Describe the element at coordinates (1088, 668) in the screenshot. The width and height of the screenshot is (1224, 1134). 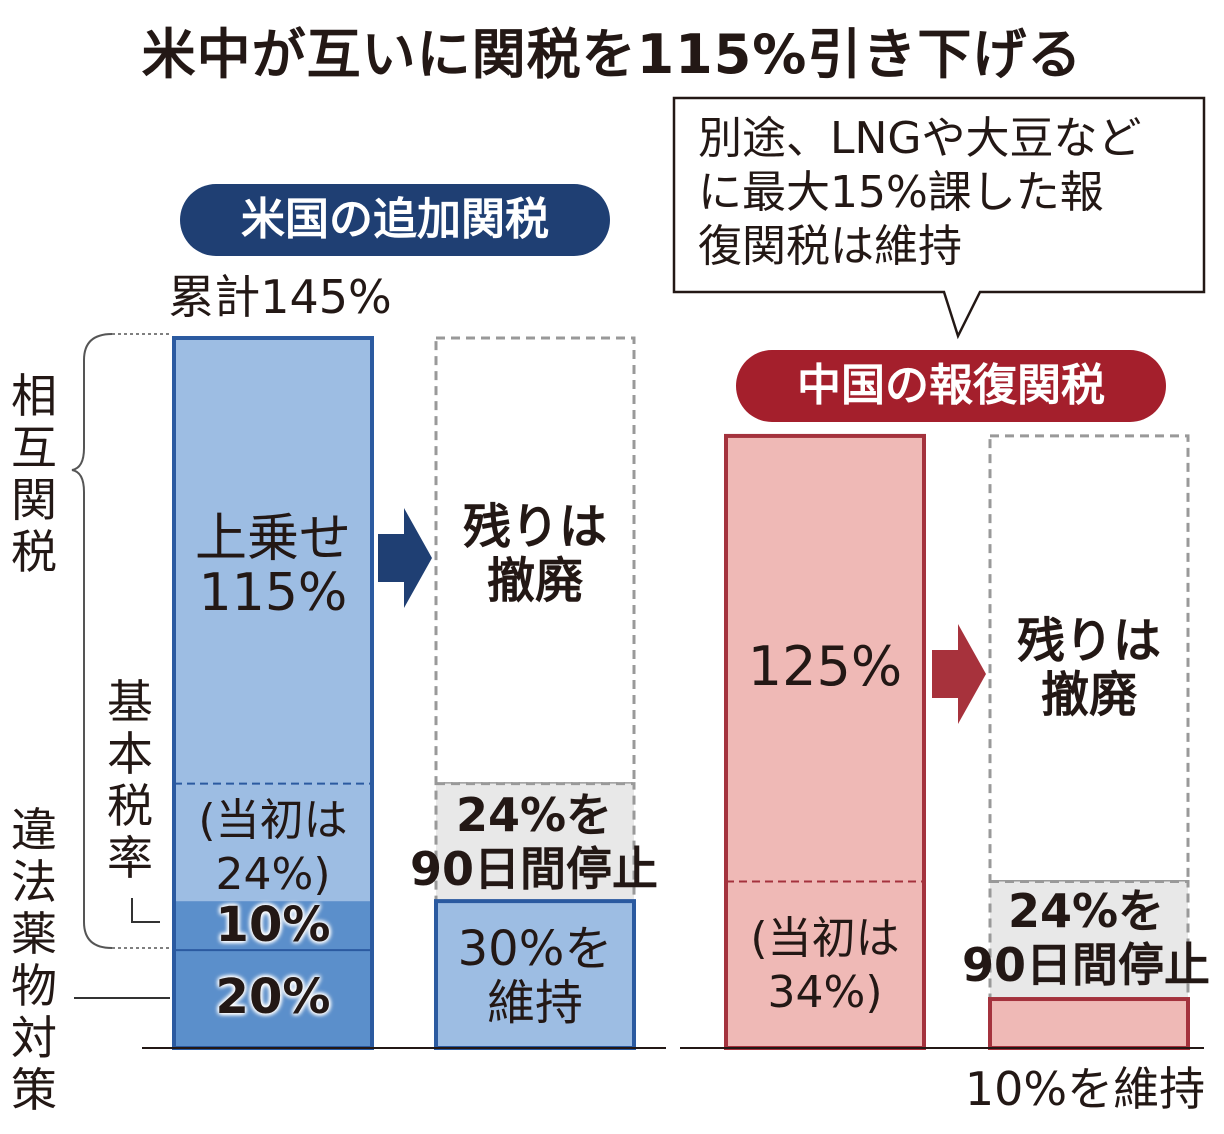
I see `china-removed-label: 残りは 撤廃` at that location.